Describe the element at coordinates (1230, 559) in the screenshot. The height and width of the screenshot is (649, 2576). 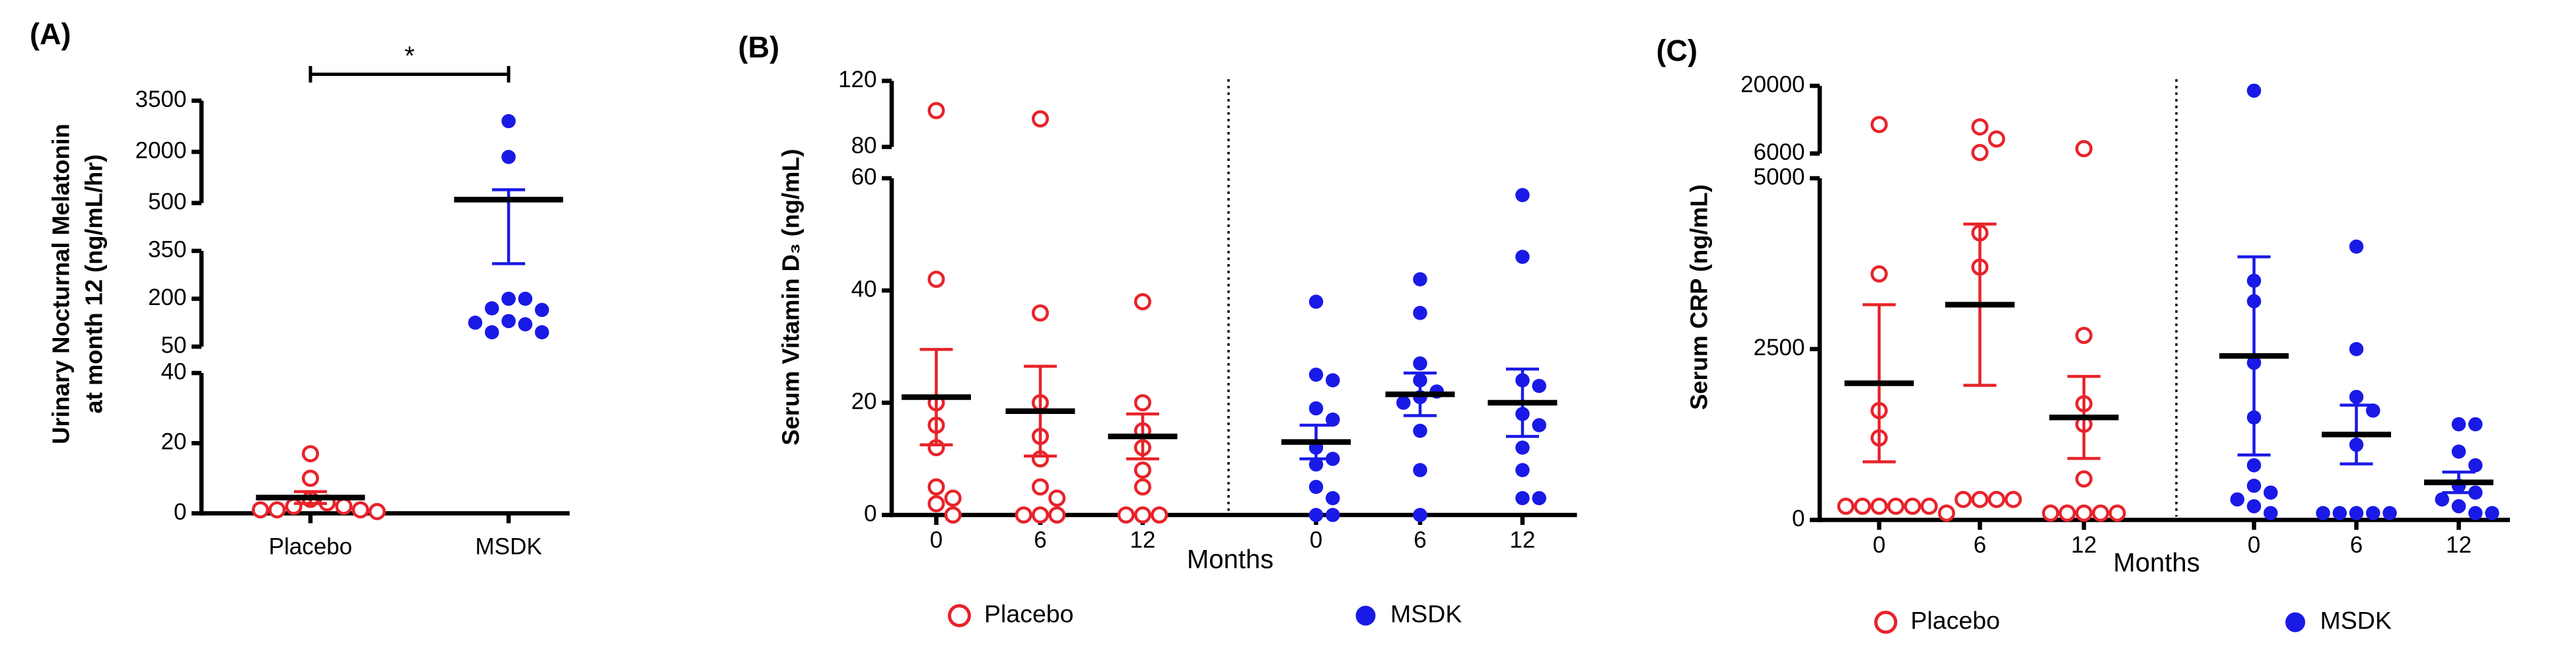
I see `x-axis-label: Months` at that location.